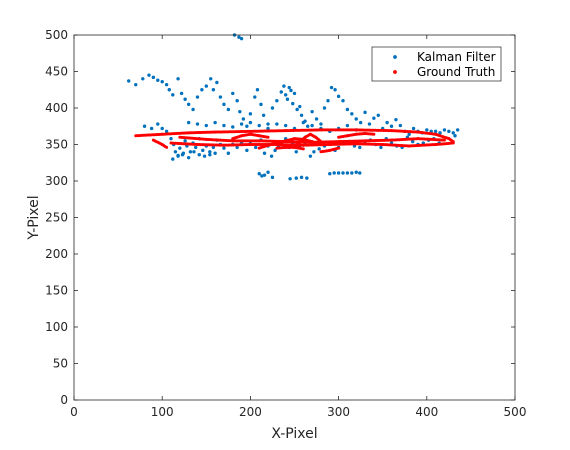  Describe the element at coordinates (56, 327) in the screenshot. I see `y-tick-label: 100` at that location.